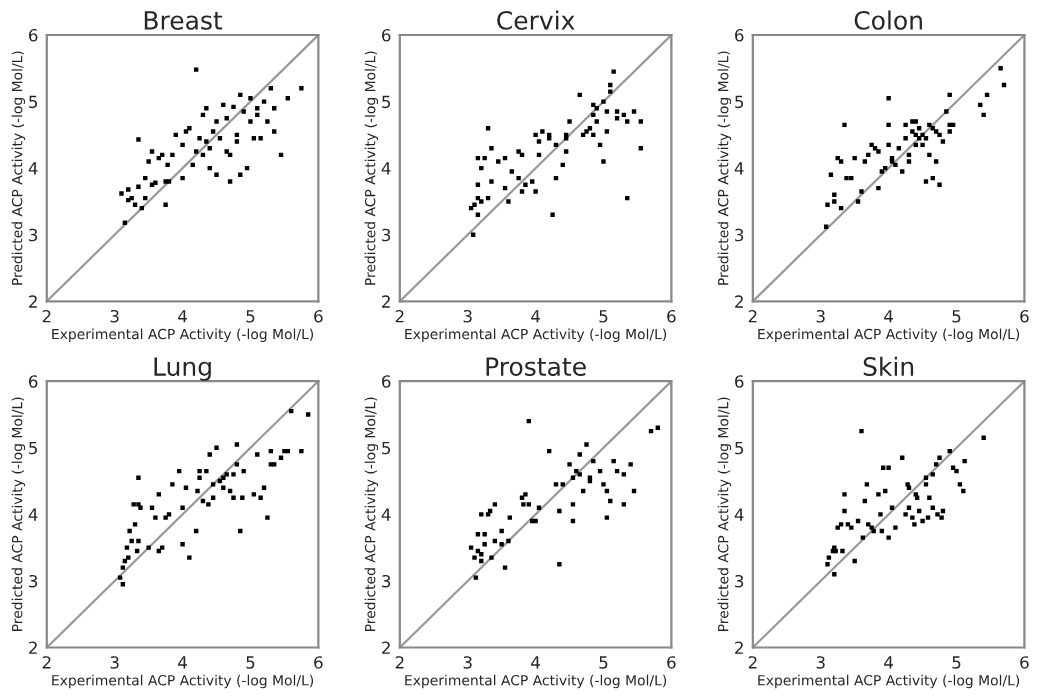  What do you see at coordinates (182, 369) in the screenshot?
I see `chart-title: Lung` at bounding box center [182, 369].